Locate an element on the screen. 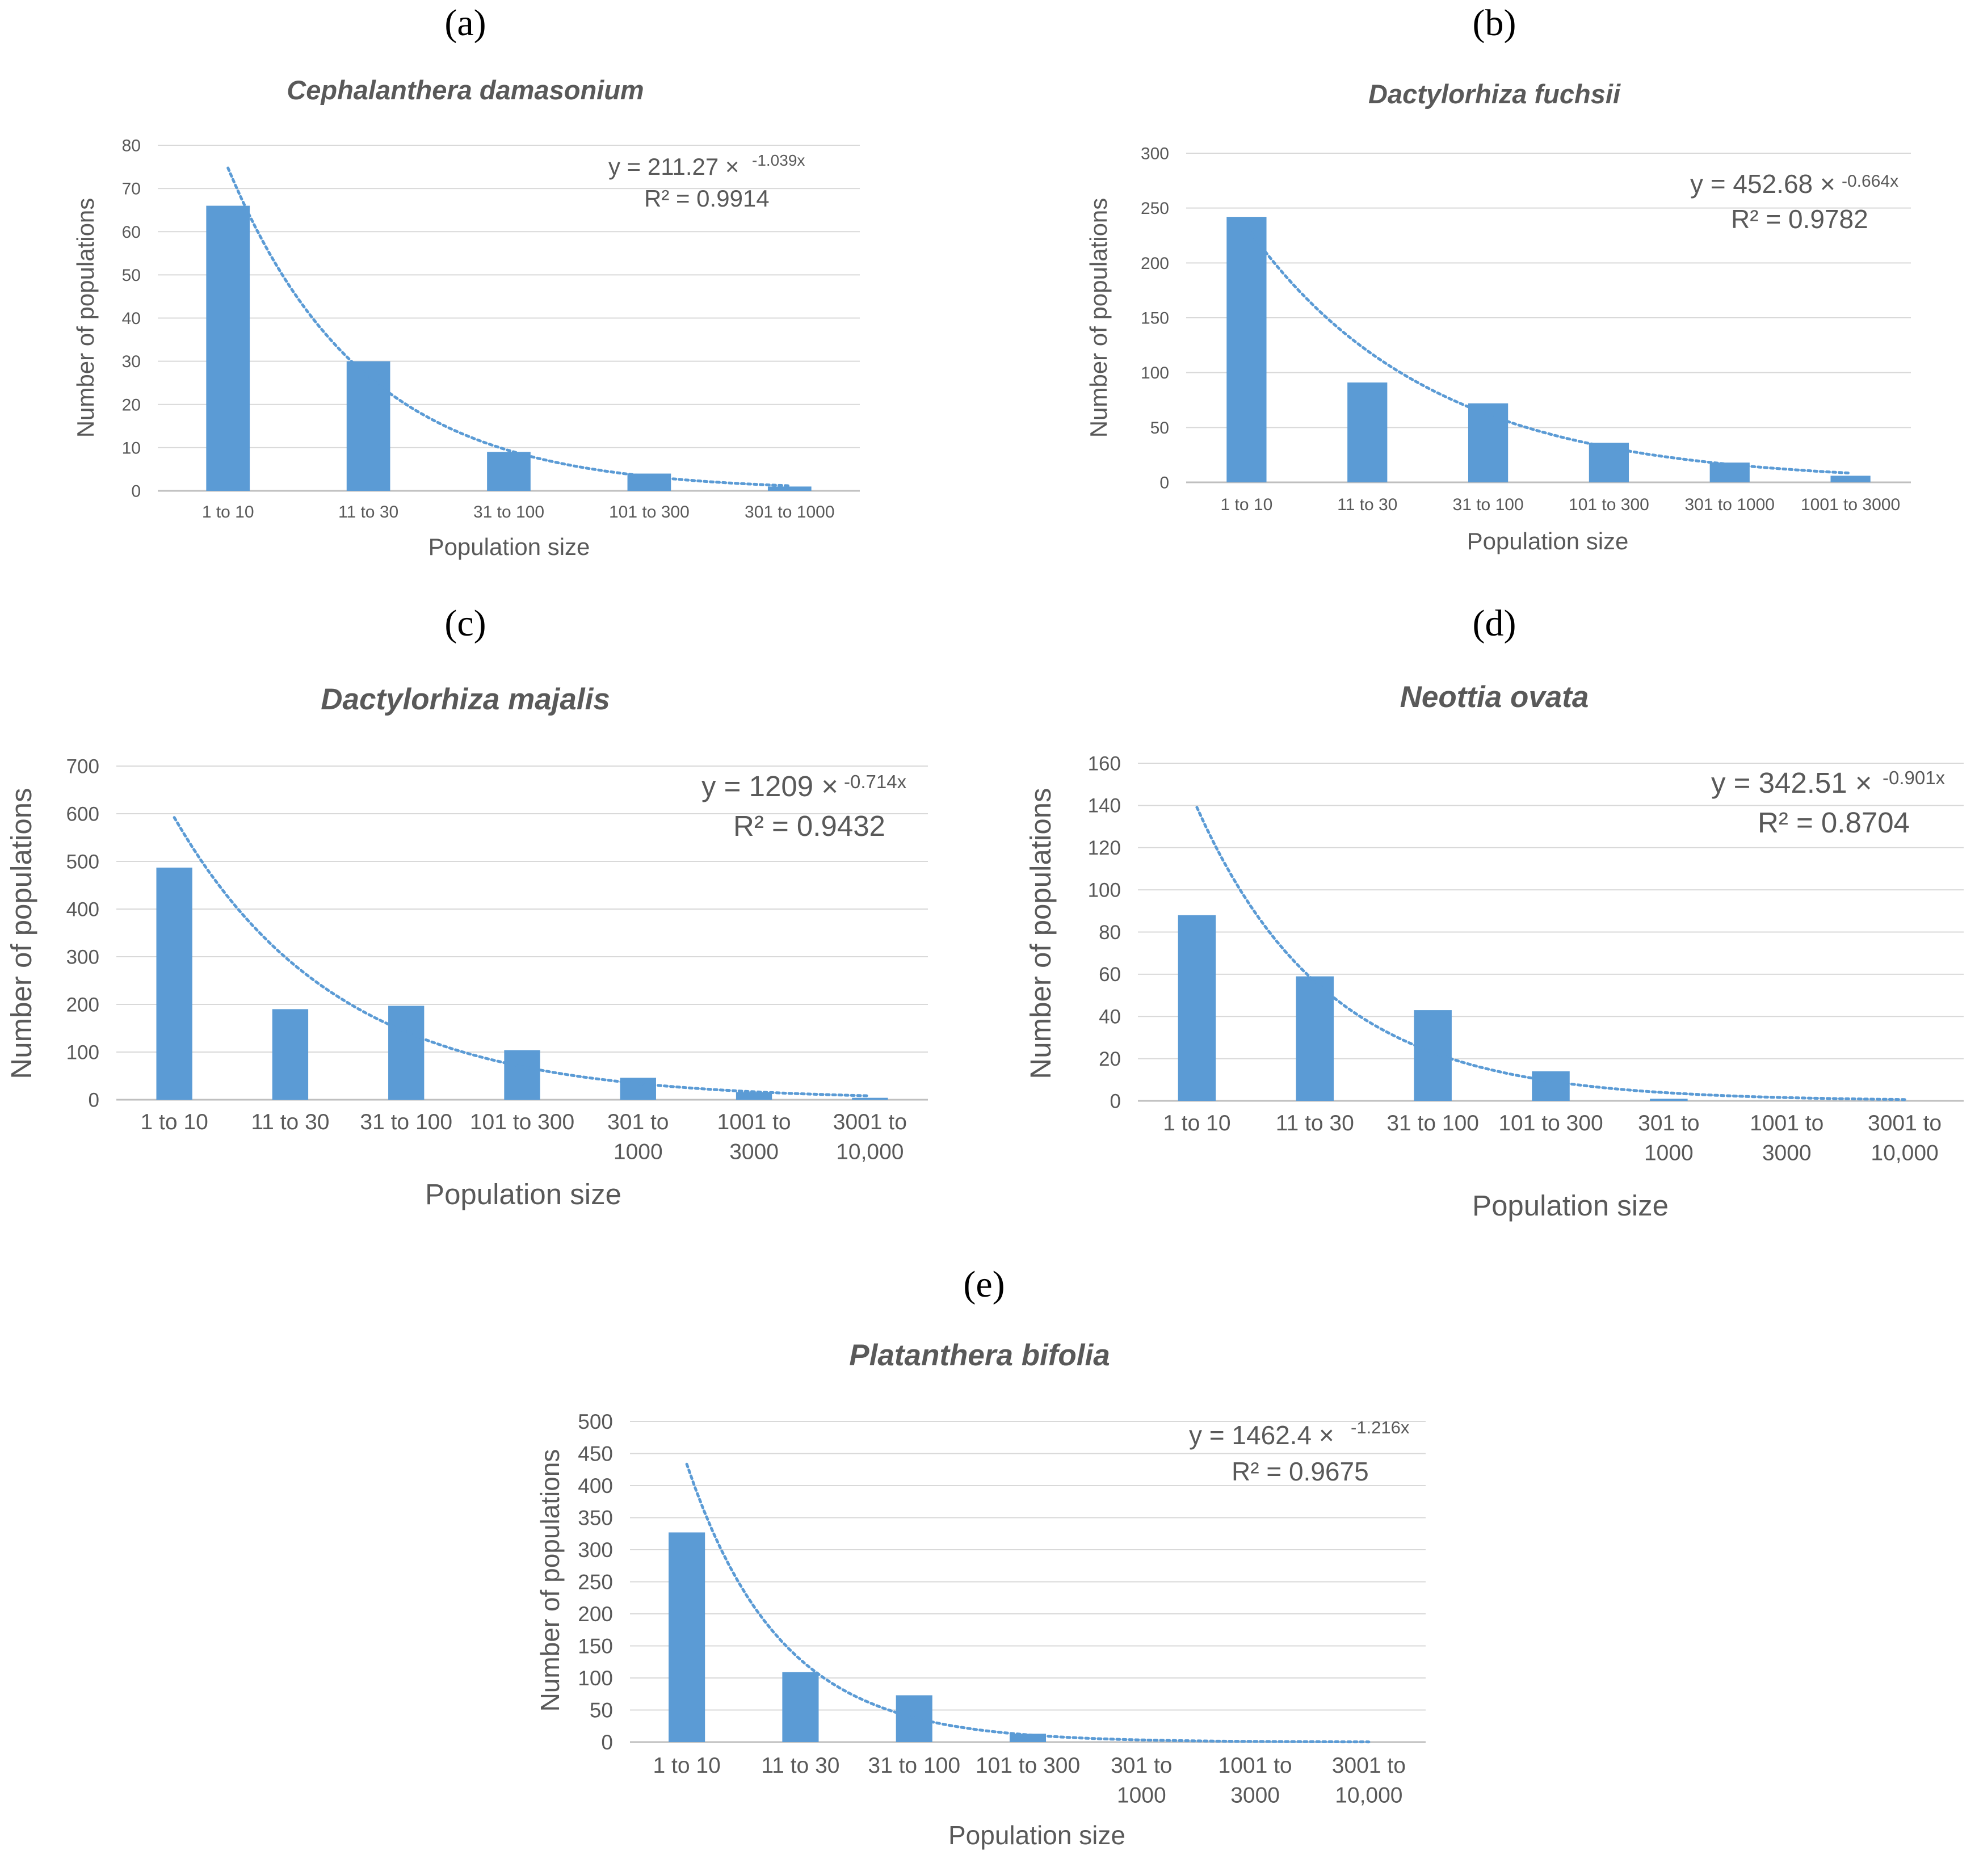 The width and height of the screenshot is (1979, 1876). y-tick-label: 70 is located at coordinates (131, 190).